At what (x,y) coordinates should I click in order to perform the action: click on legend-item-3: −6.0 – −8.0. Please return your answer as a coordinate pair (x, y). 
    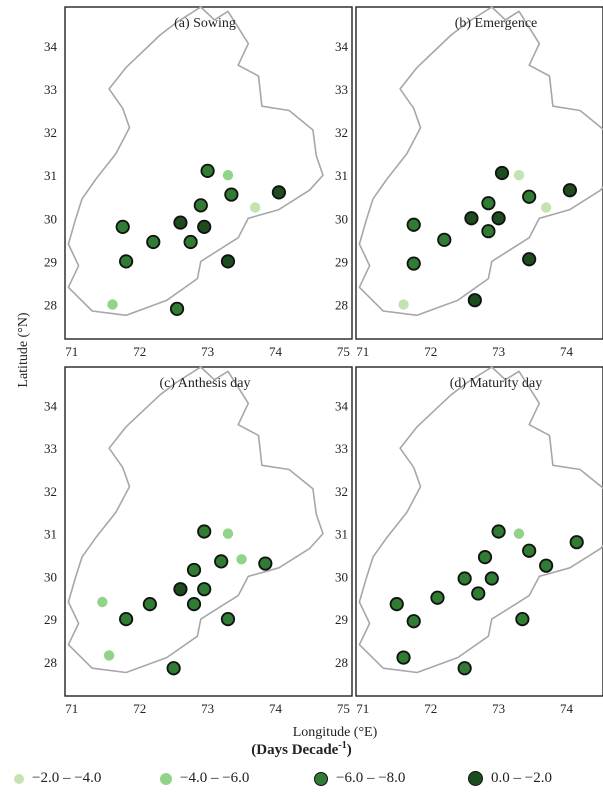
    Looking at the image, I should click on (359, 778).